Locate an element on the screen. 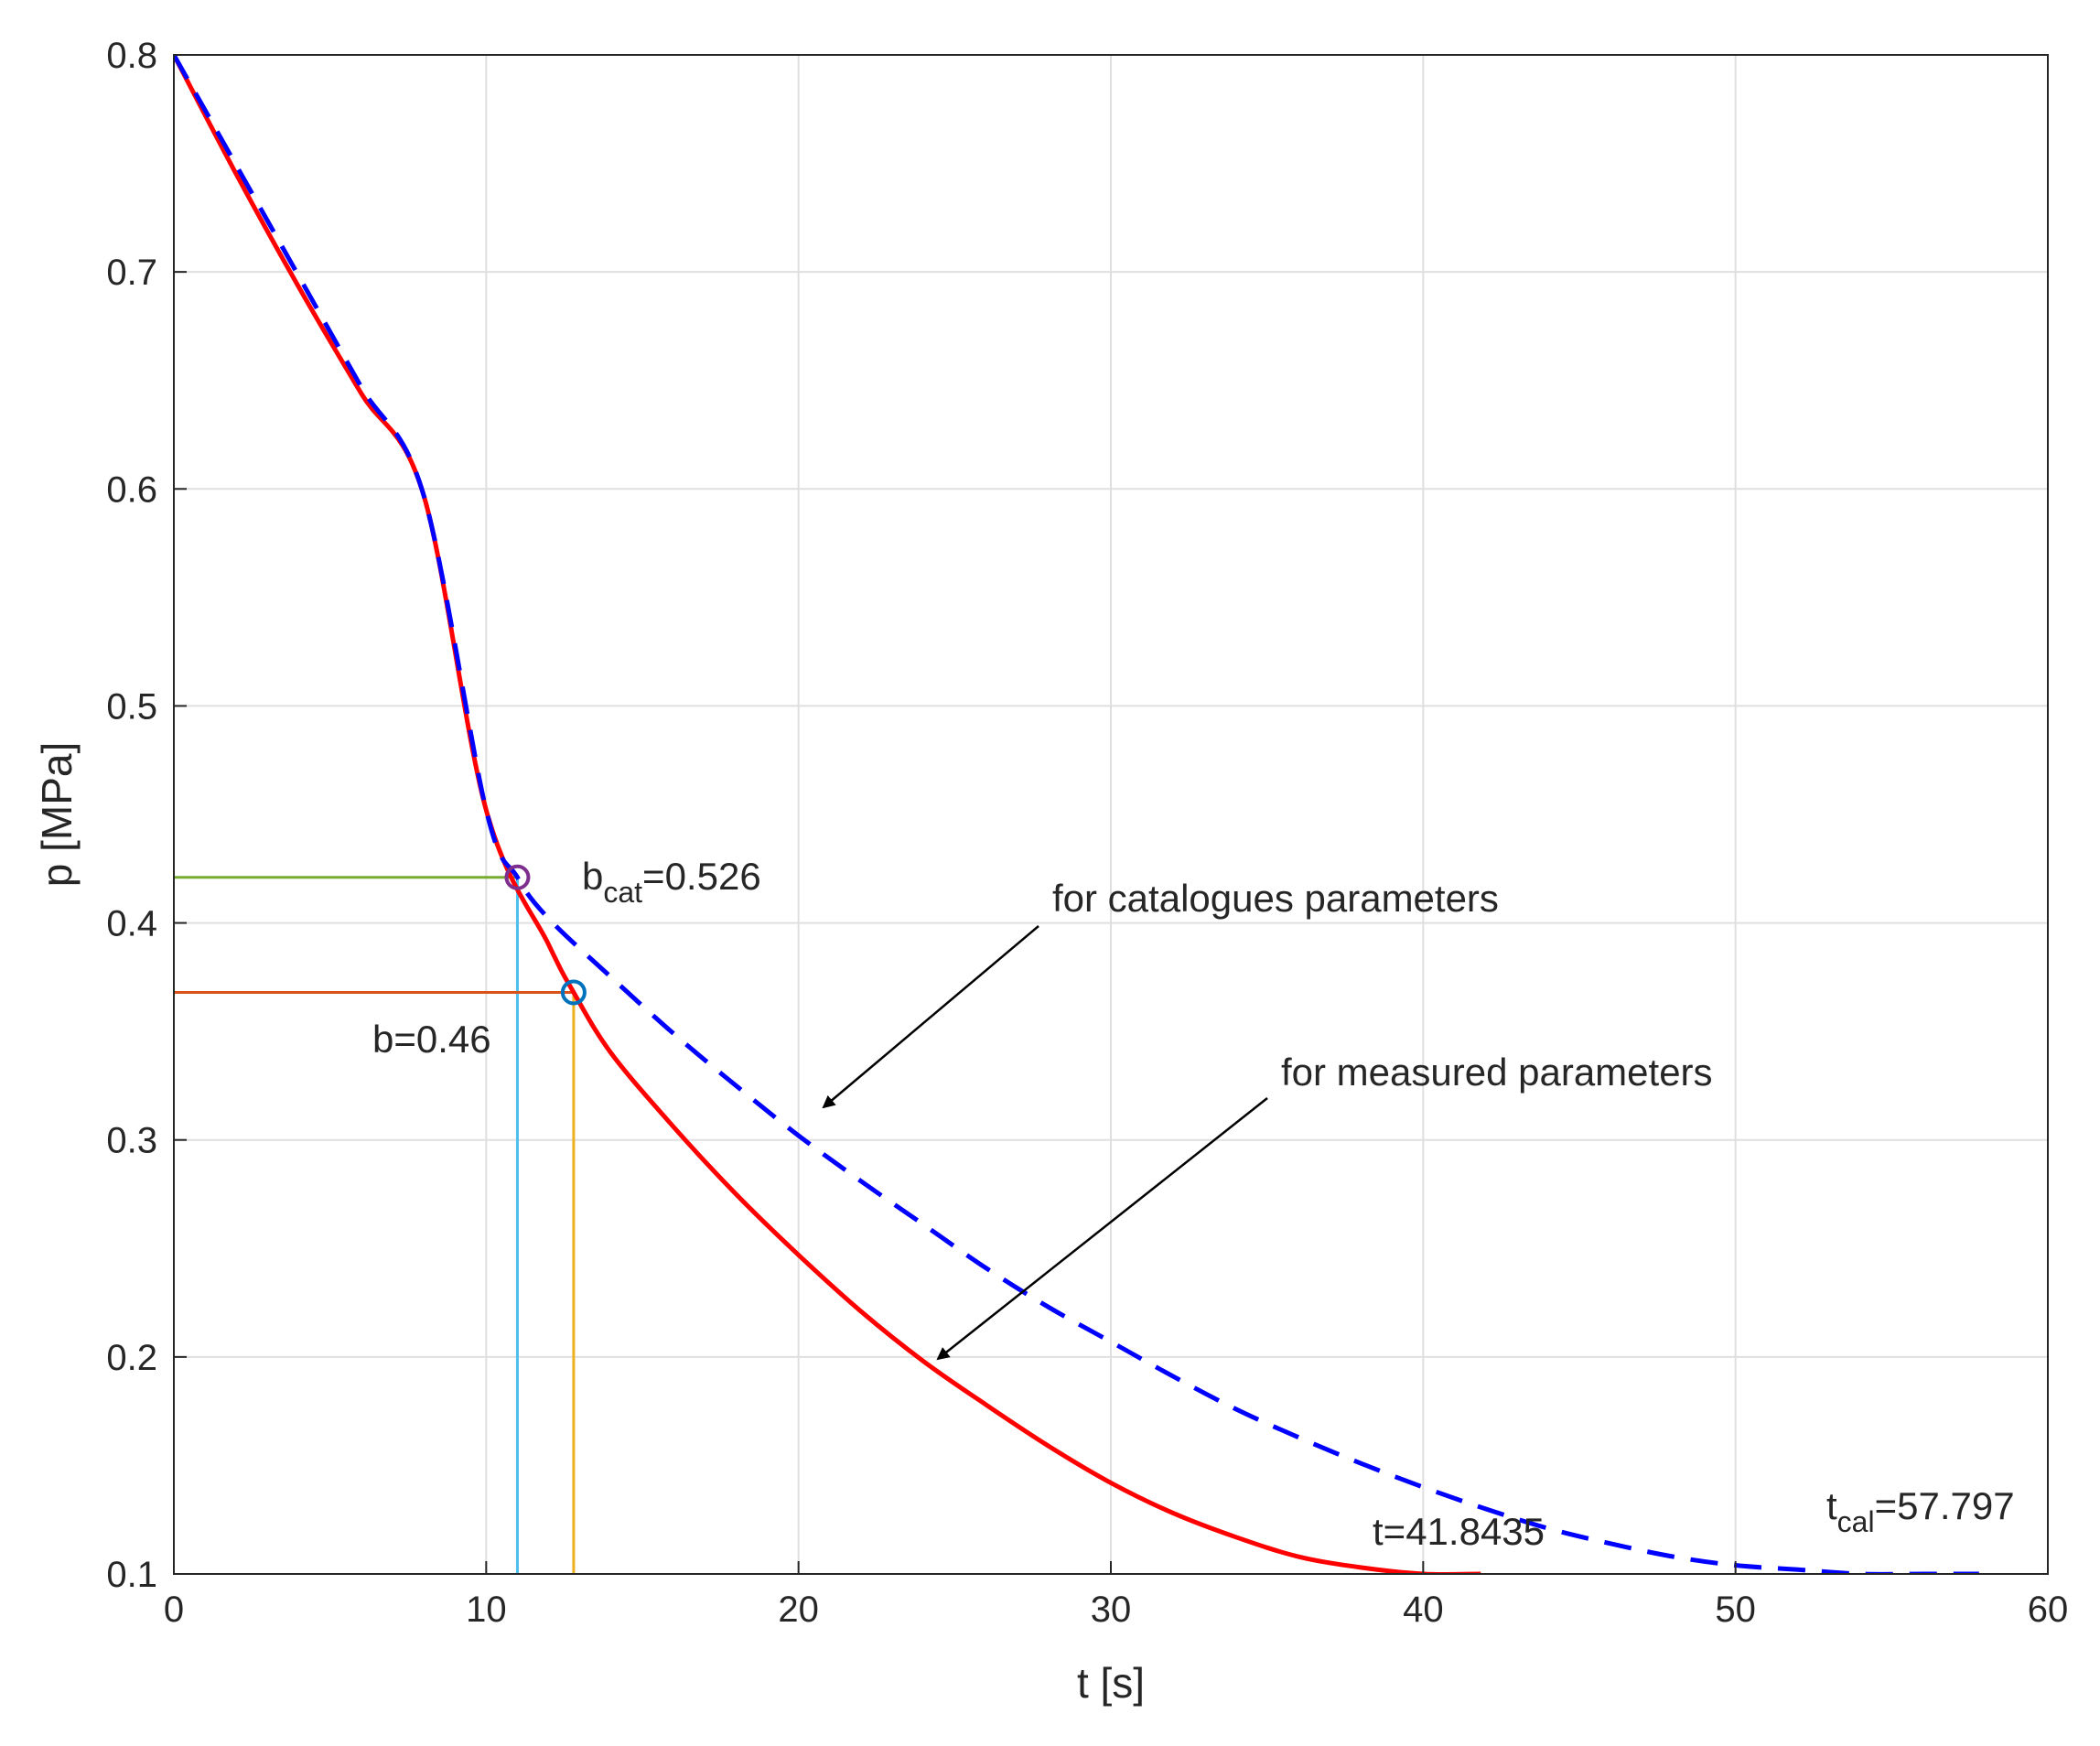 This screenshot has width=2100, height=1746. bcat-point-marker is located at coordinates (517, 877).